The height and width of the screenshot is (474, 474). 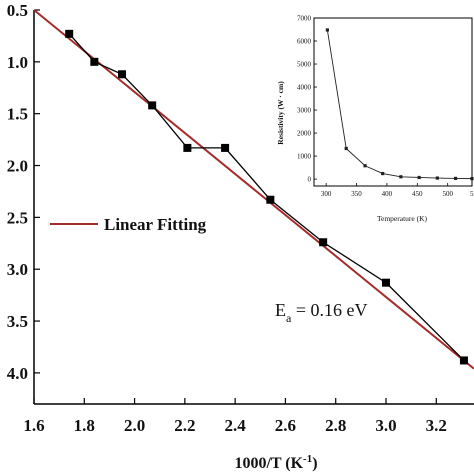 I want to click on main-y-tick-label: 2.0, so click(x=17, y=166).